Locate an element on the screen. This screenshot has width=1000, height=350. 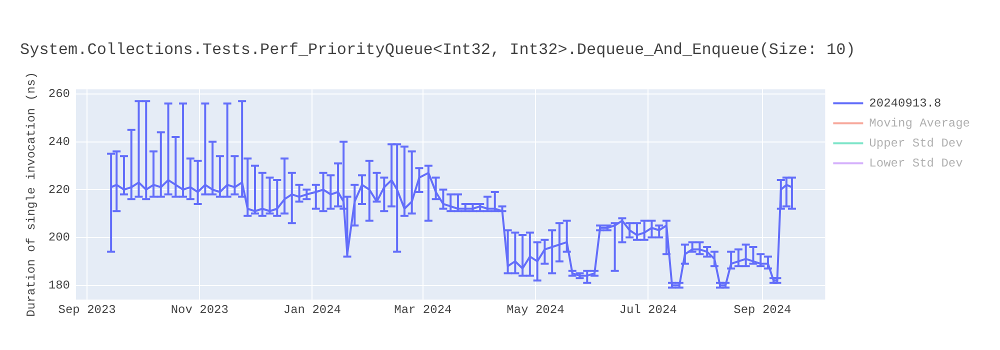
x-tick-label: Jan 2024 is located at coordinates (312, 309).